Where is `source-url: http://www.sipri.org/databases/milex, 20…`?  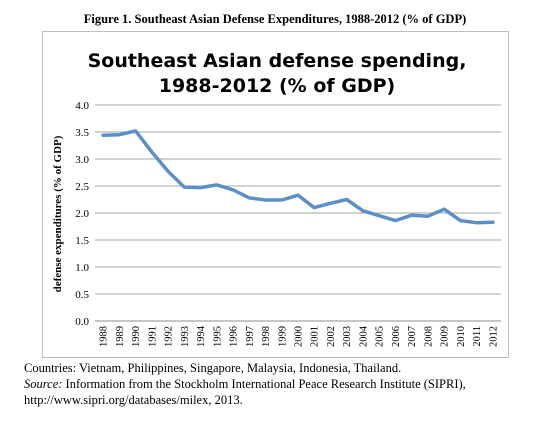 source-url: http://www.sipri.org/databases/milex, 20… is located at coordinates (133, 400).